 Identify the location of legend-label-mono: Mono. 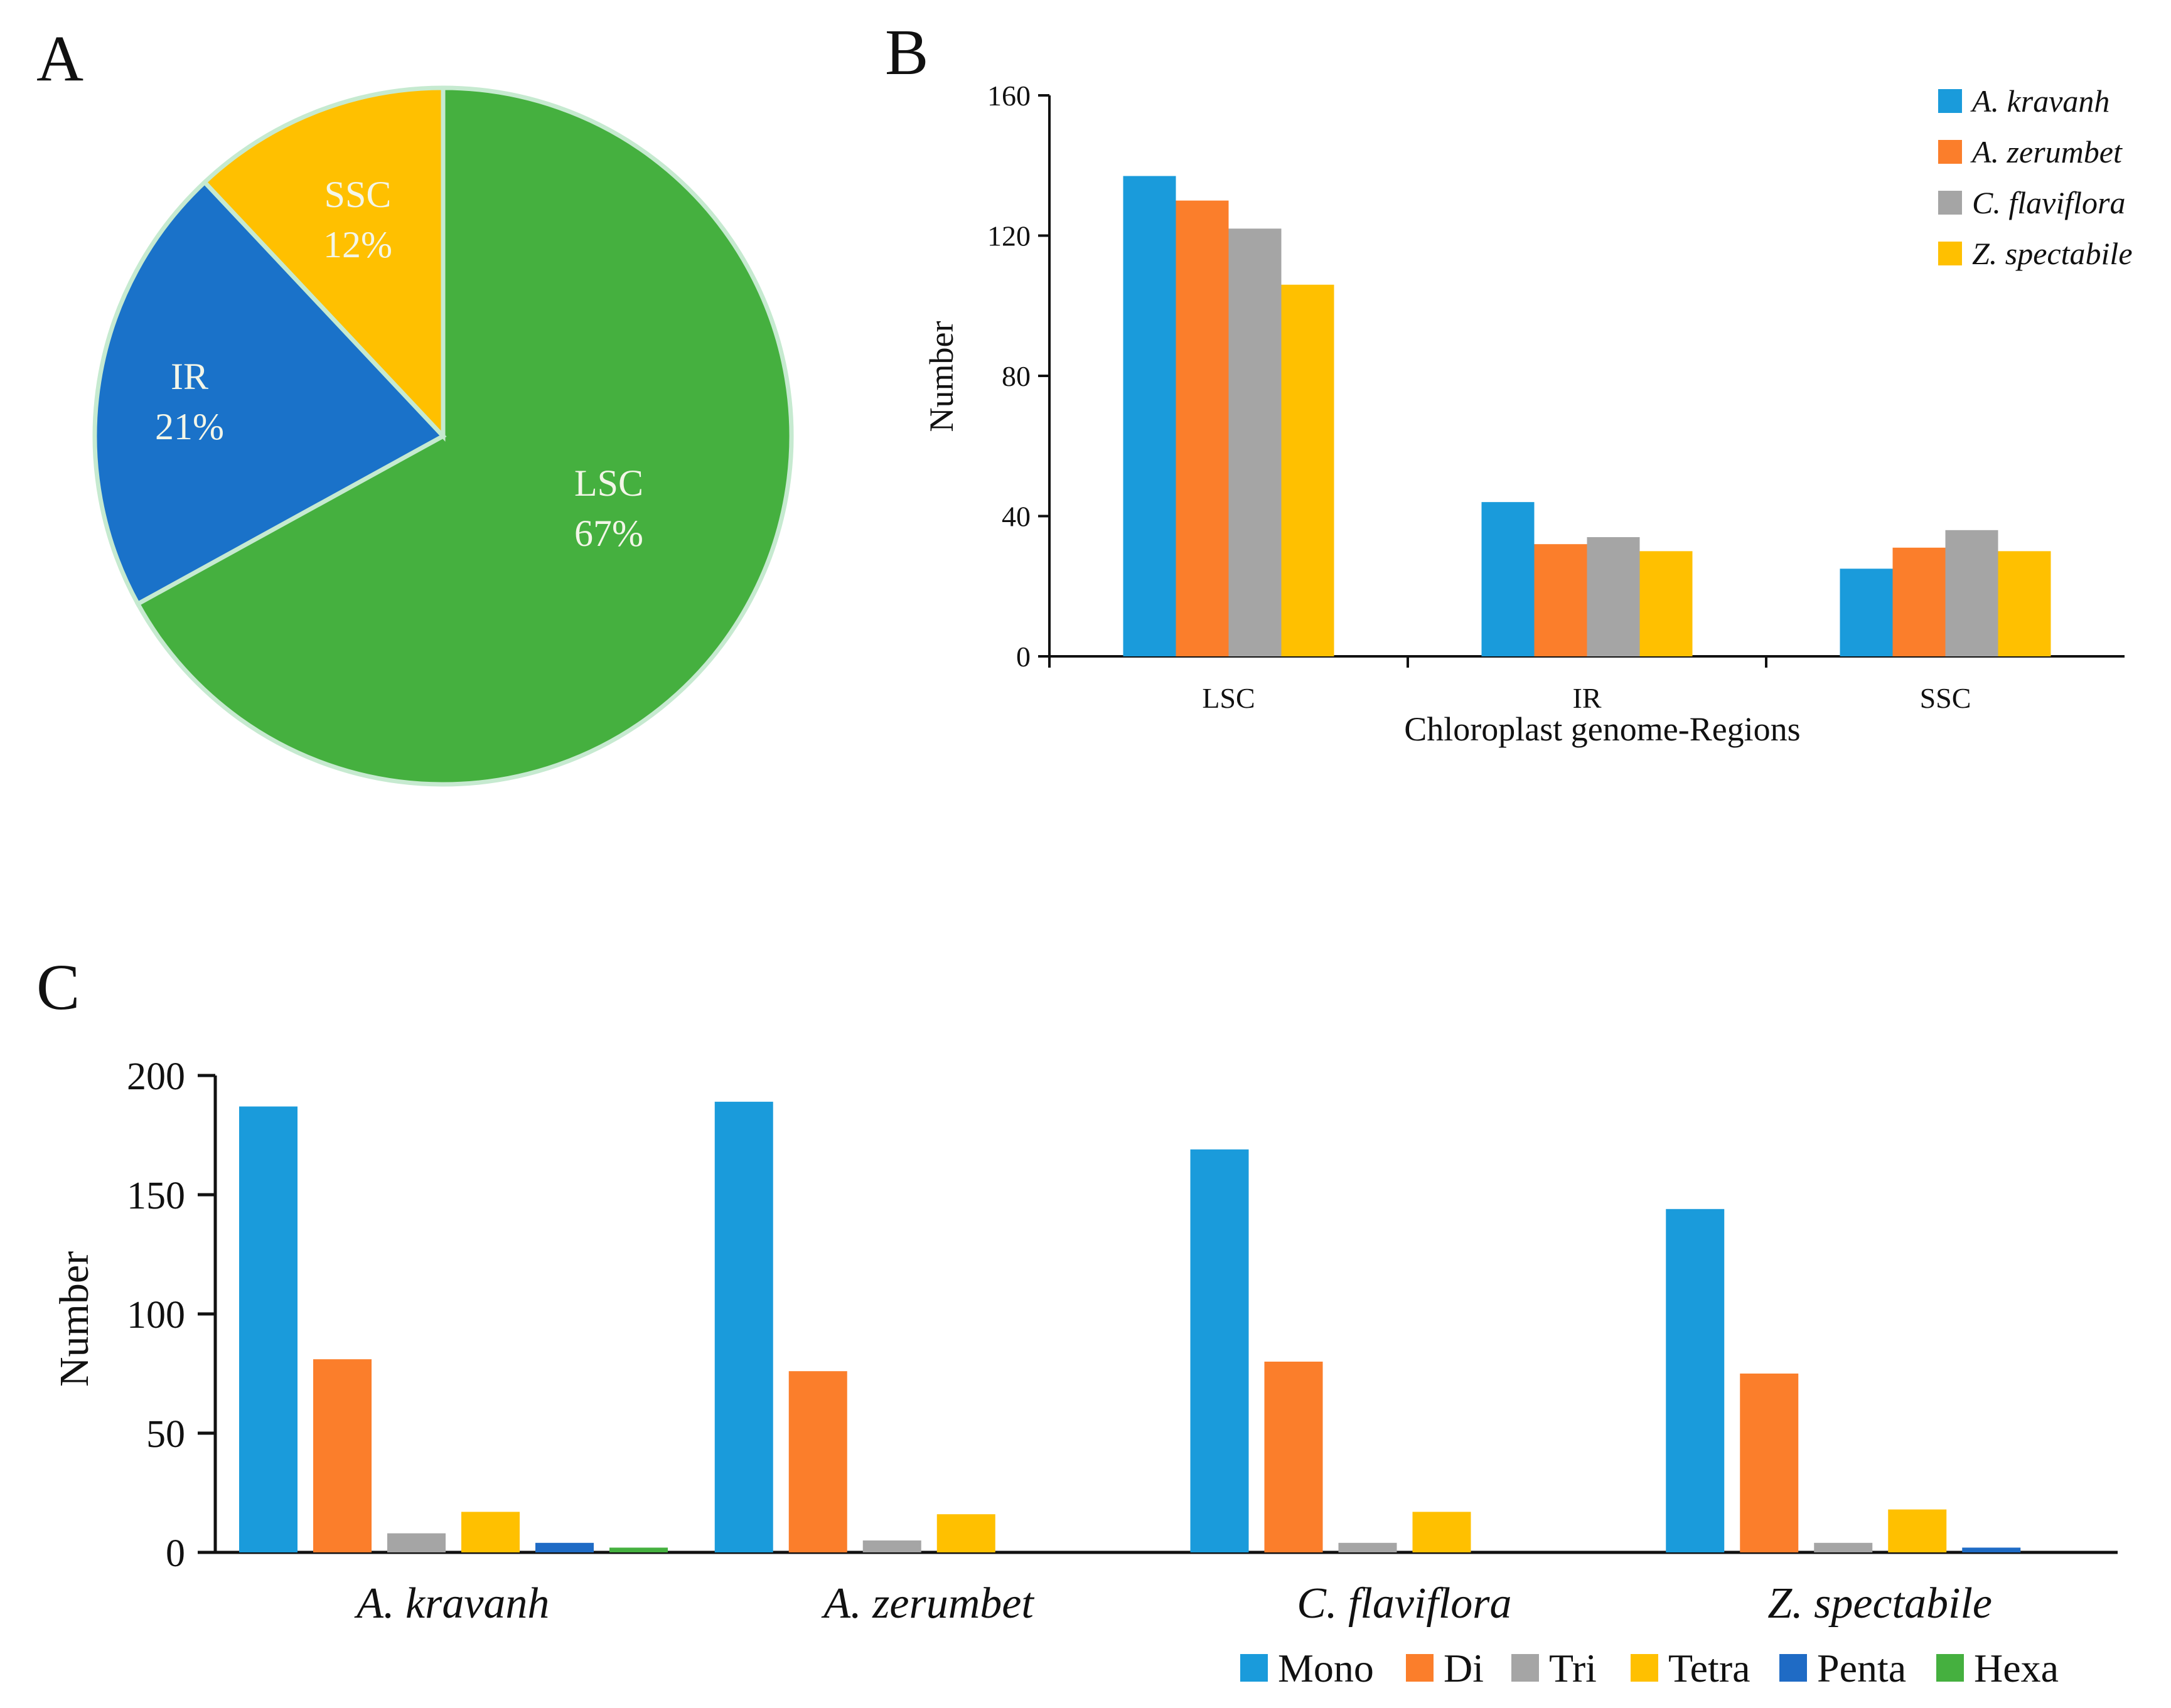
(1326, 1668).